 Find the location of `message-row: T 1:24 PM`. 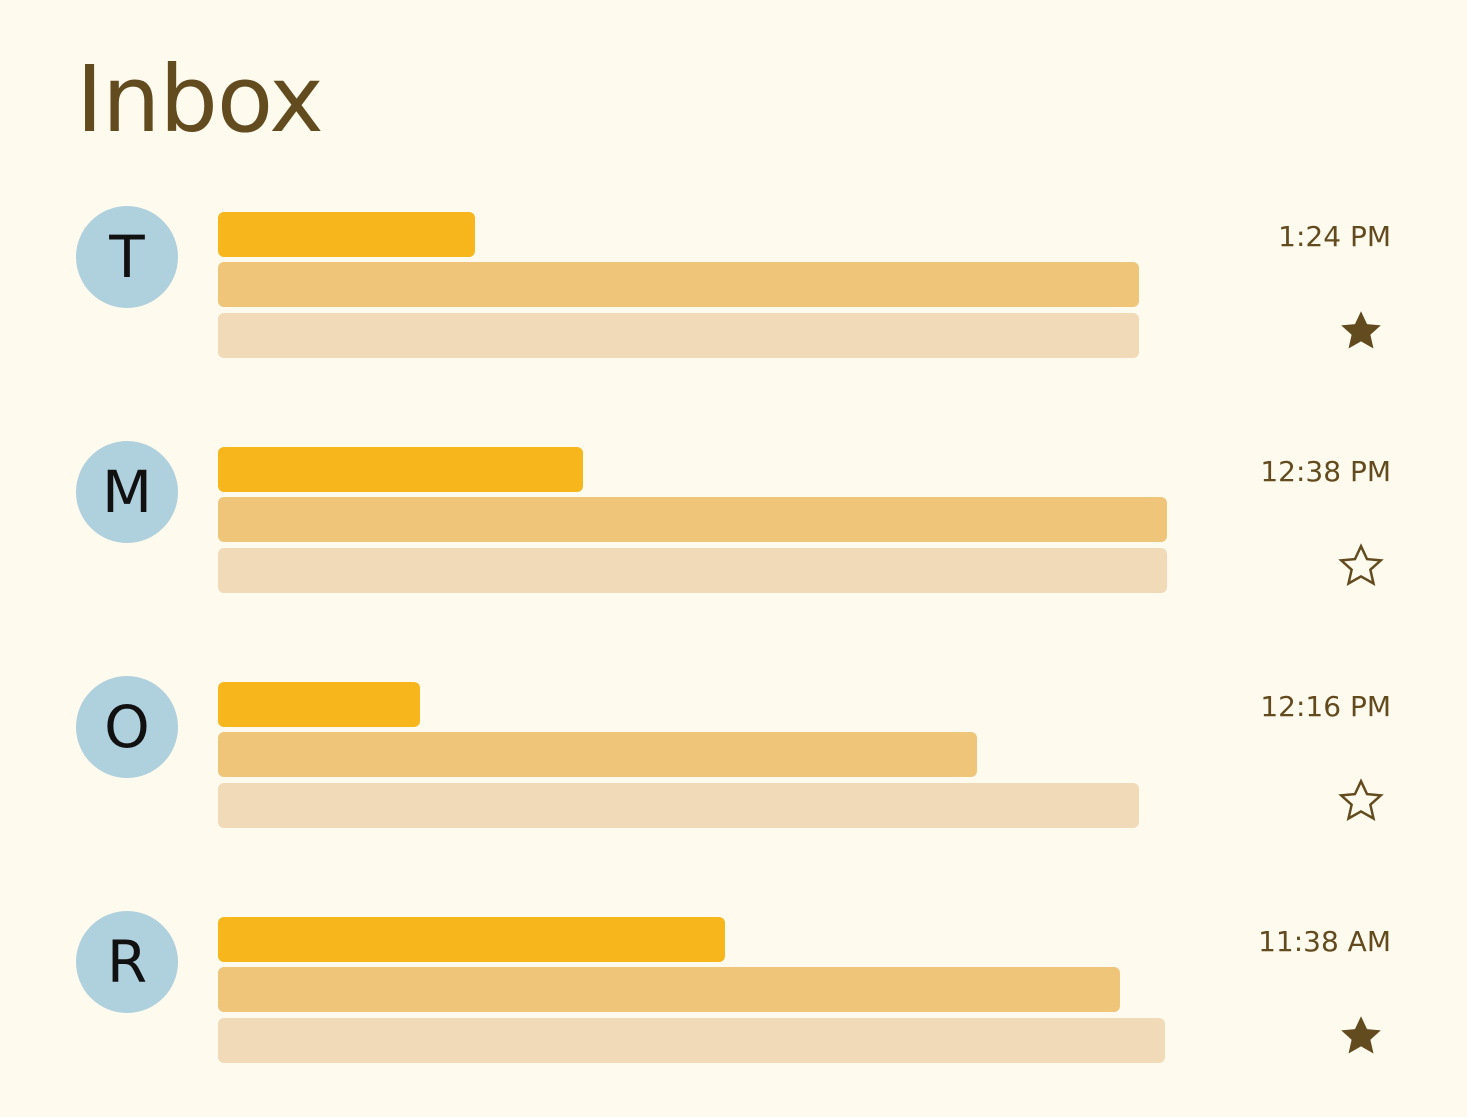

message-row: T 1:24 PM is located at coordinates (733, 284).